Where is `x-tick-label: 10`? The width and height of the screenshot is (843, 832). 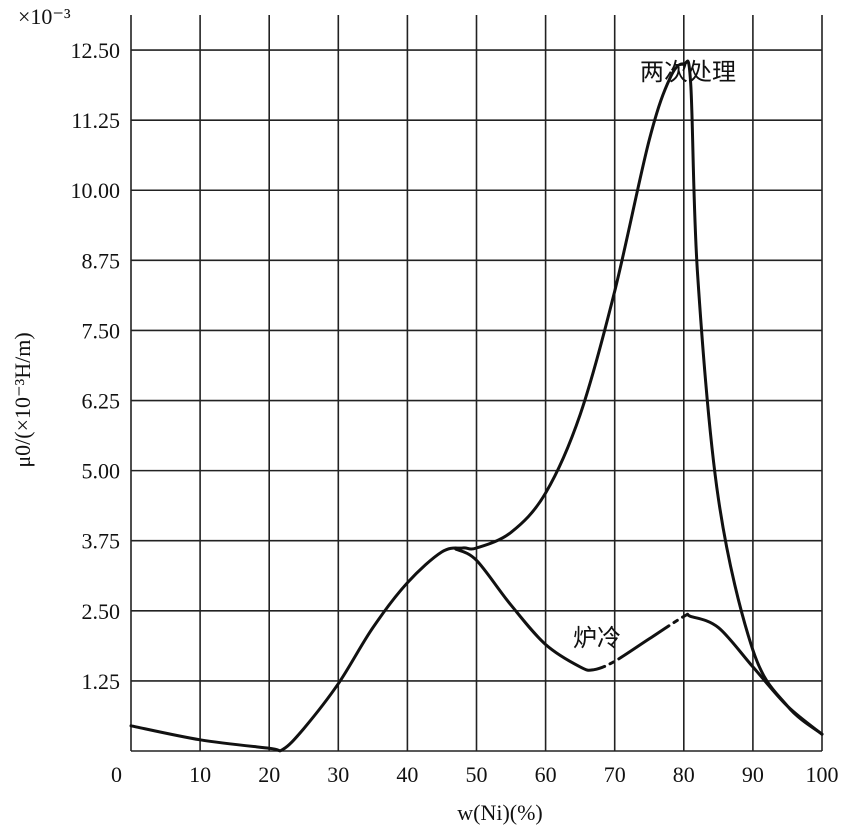 x-tick-label: 10 is located at coordinates (200, 774).